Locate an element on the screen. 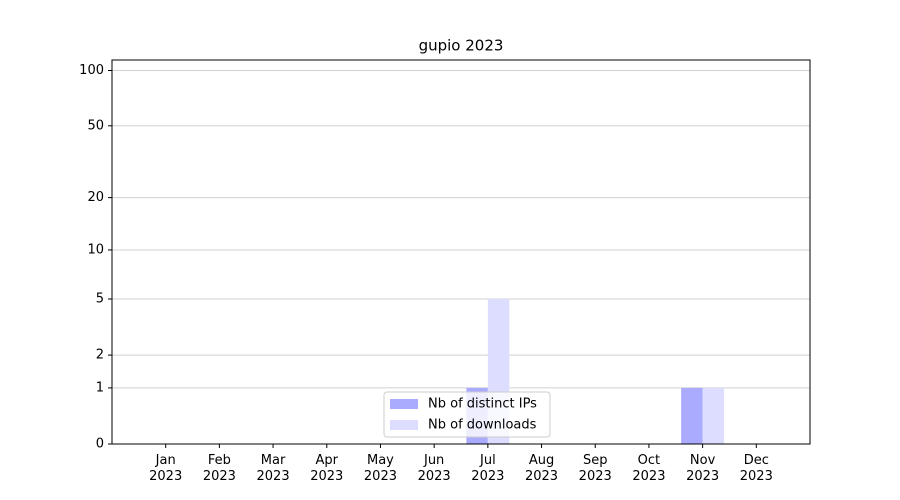 This screenshot has height=500, width=900. x-tick-label: May 2023 is located at coordinates (380, 468).